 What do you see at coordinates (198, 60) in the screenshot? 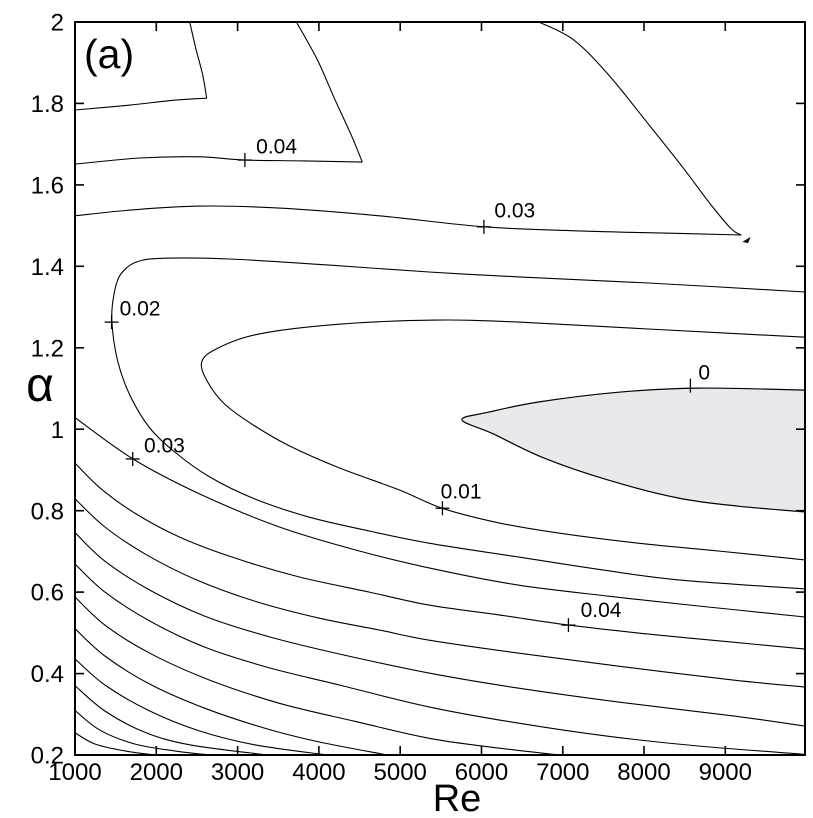
I see `contour-line-c005-upper-steep` at bounding box center [198, 60].